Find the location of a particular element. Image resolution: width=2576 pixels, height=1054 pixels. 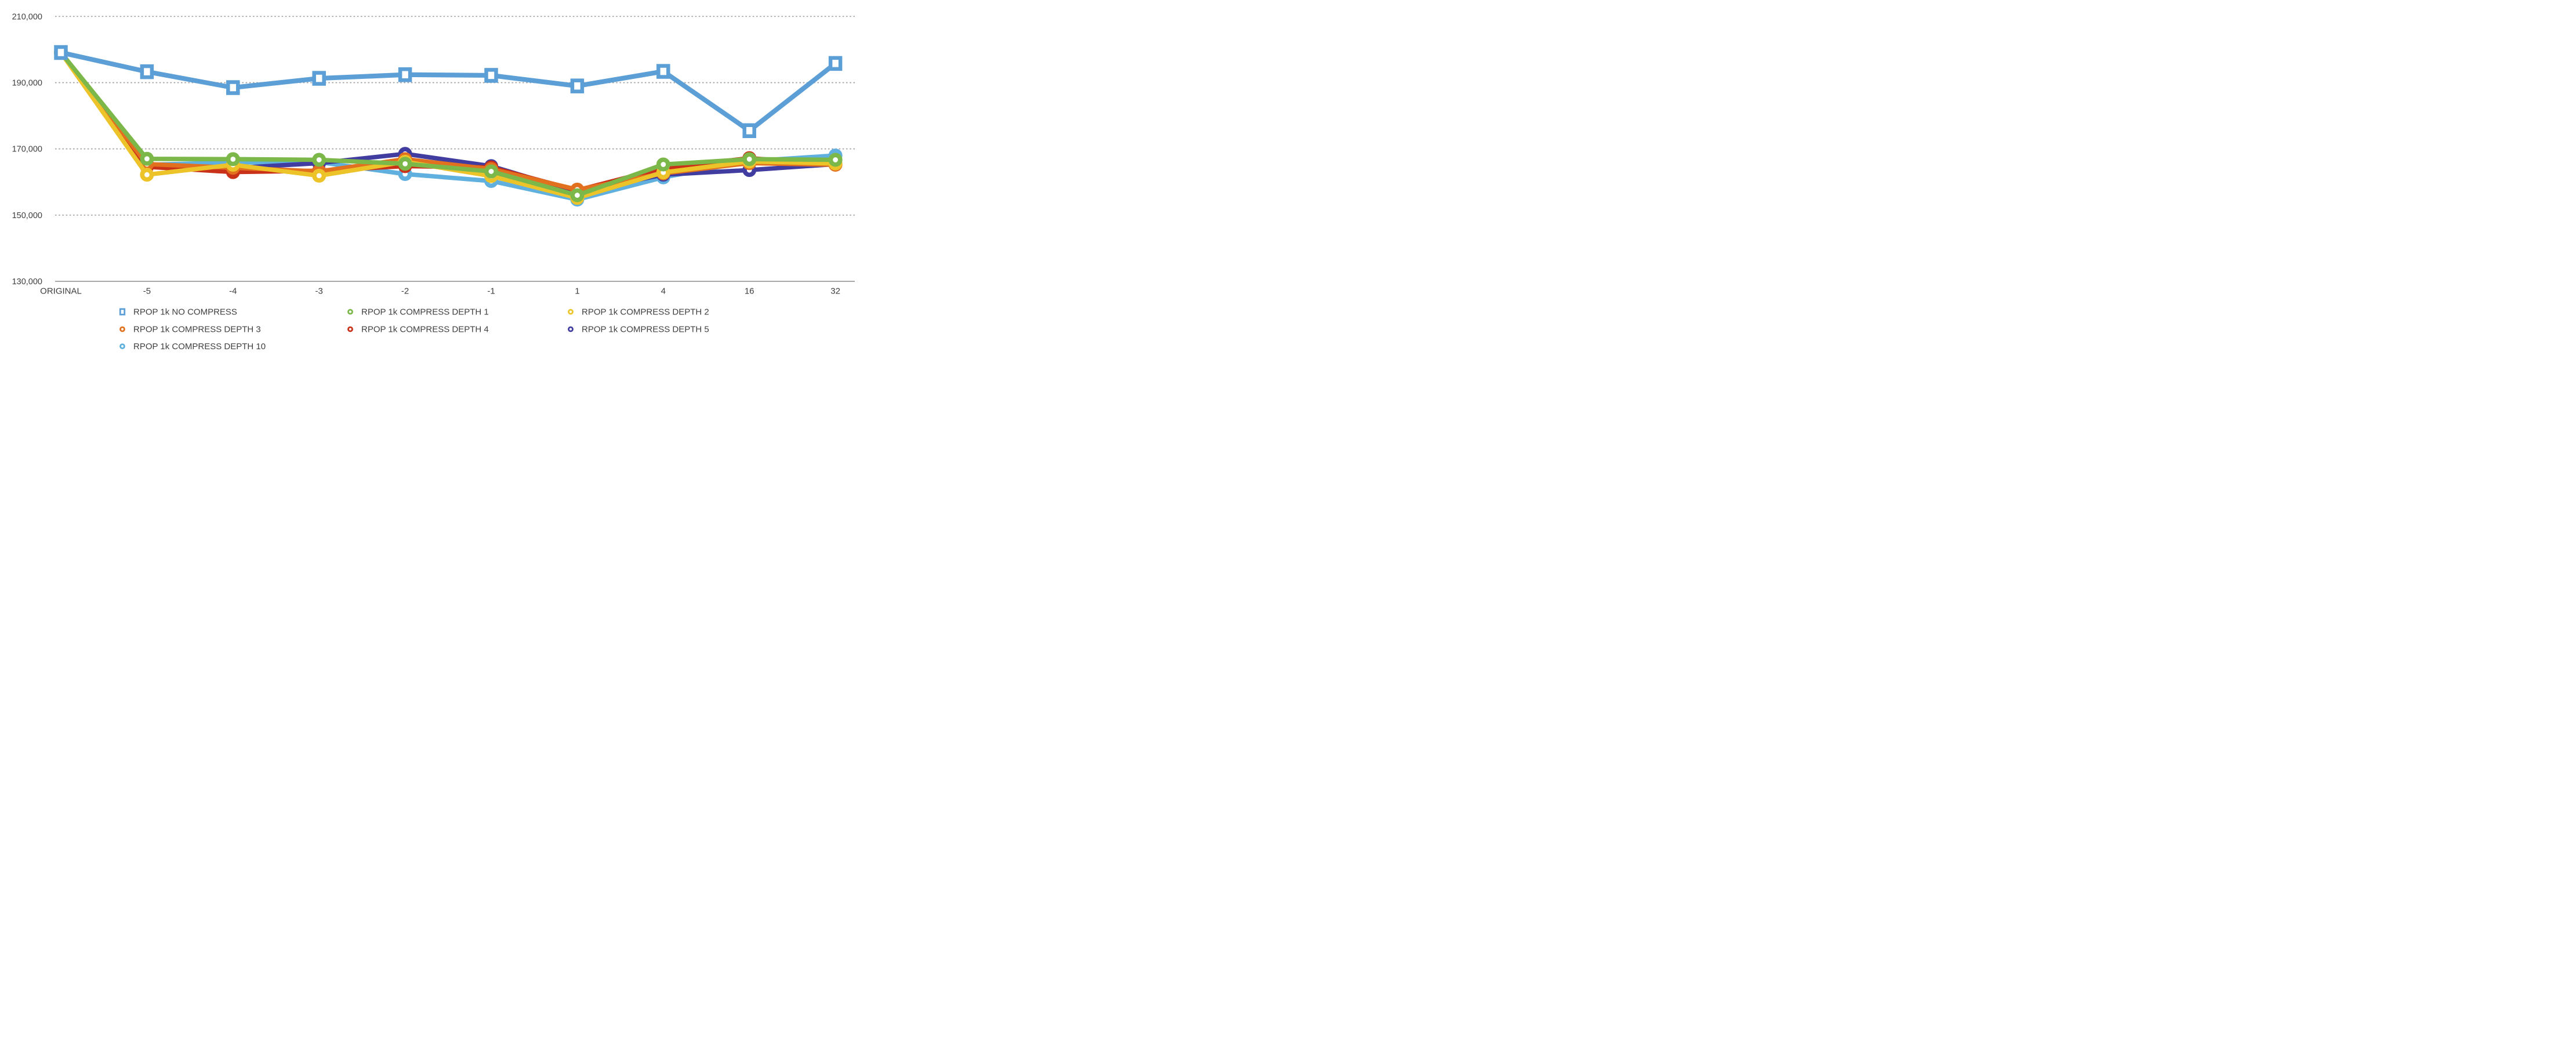

legend-item-rpop-1k-compress-depth-3: RPOP 1k COMPRESS DEPTH 3 is located at coordinates (190, 330).